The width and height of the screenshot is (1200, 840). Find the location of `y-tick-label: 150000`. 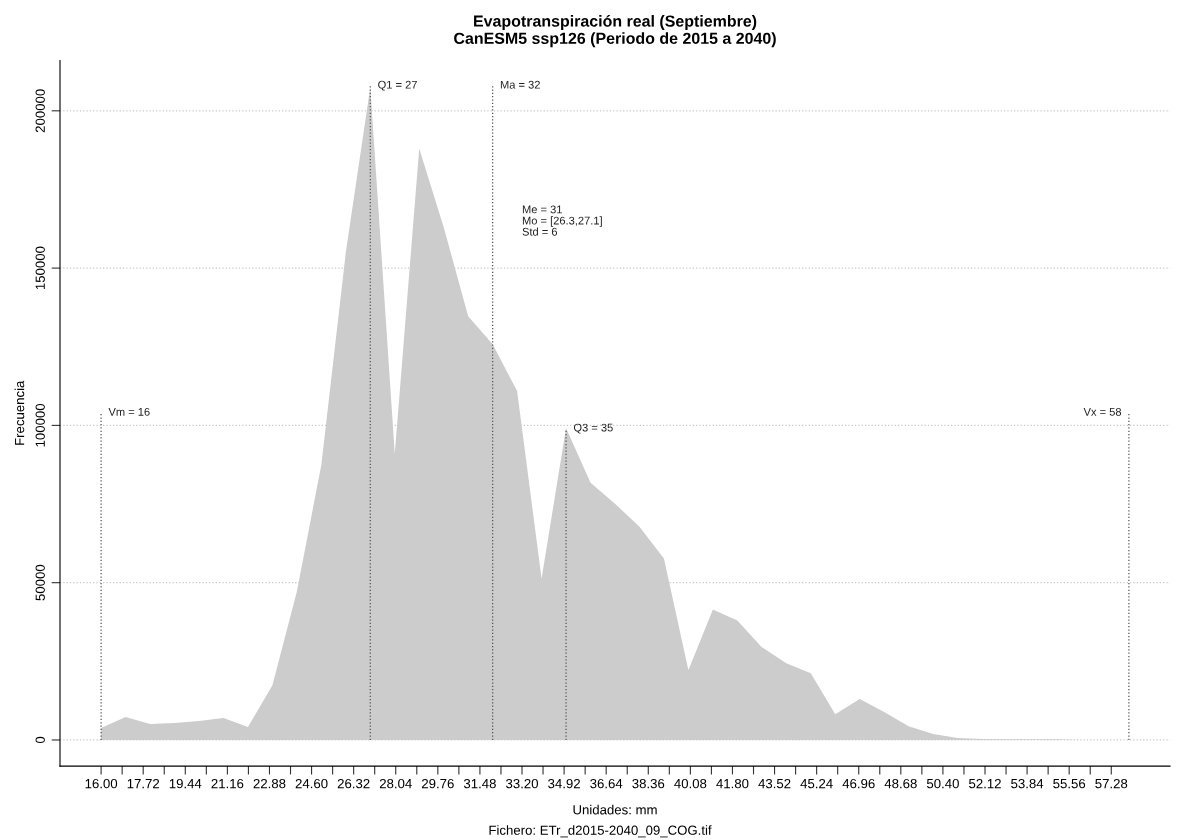

y-tick-label: 150000 is located at coordinates (40, 268).